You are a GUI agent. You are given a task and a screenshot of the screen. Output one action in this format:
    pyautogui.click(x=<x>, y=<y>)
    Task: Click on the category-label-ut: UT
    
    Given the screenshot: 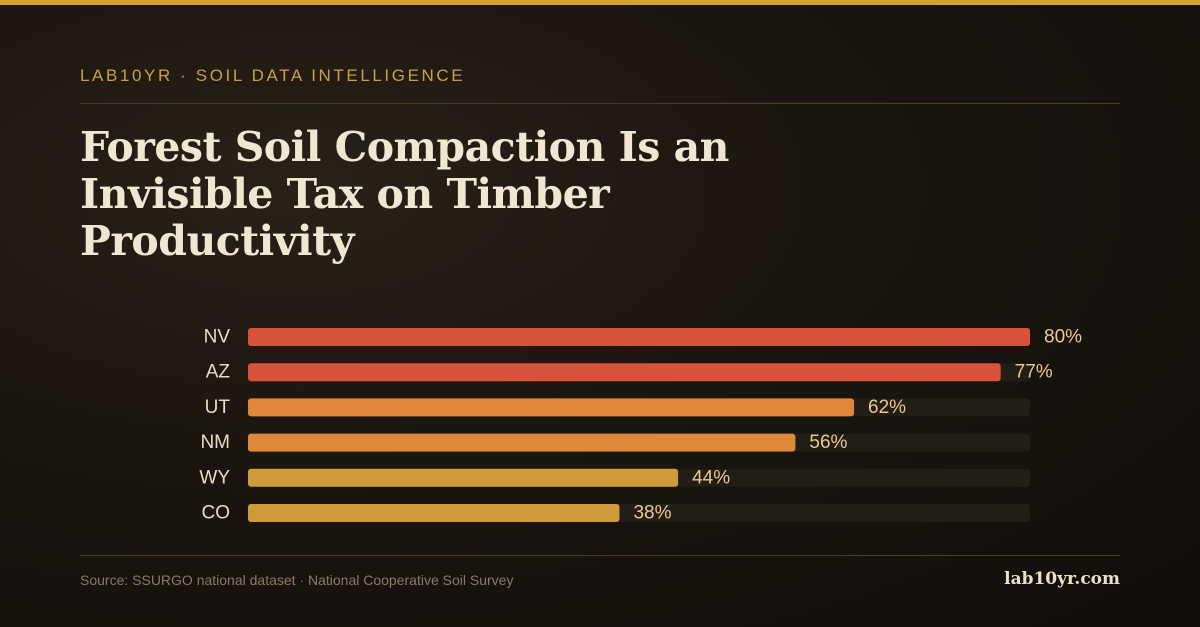 What is the action you would take?
    pyautogui.click(x=218, y=407)
    